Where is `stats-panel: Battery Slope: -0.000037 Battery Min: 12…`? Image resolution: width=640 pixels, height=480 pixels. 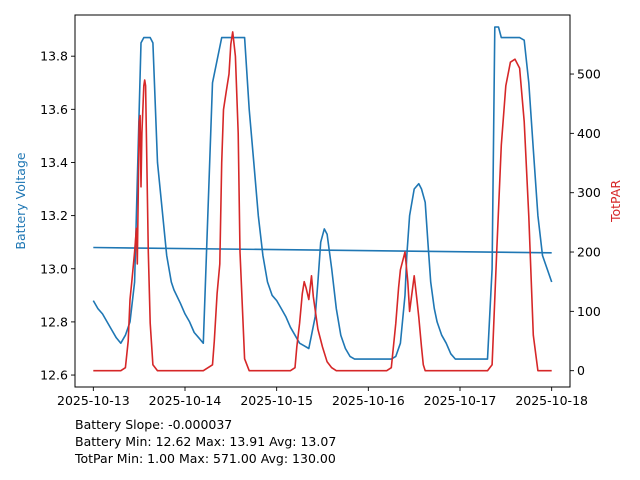
stats-panel: Battery Slope: -0.000037 Battery Min: 12… is located at coordinates (205, 441).